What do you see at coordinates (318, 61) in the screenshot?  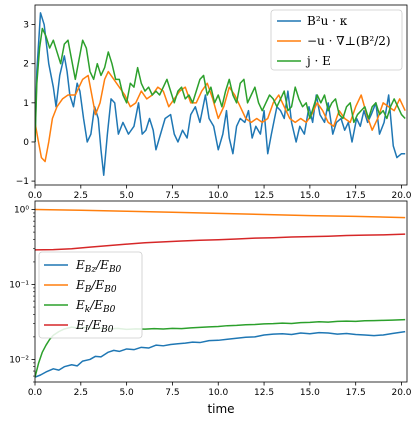 I see `legend-label-j-dot-e: j · E` at bounding box center [318, 61].